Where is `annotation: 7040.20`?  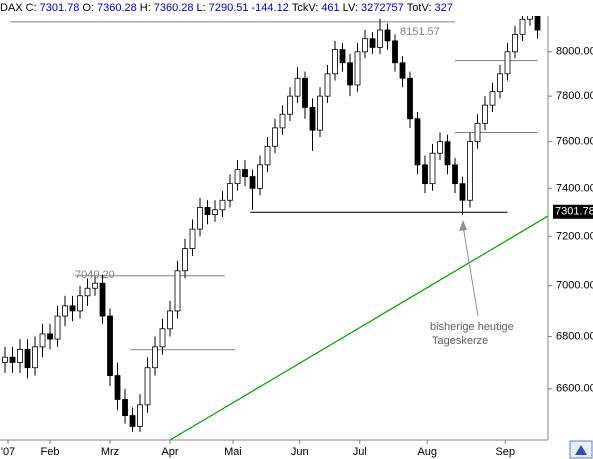
annotation: 7040.20 is located at coordinates (95, 275).